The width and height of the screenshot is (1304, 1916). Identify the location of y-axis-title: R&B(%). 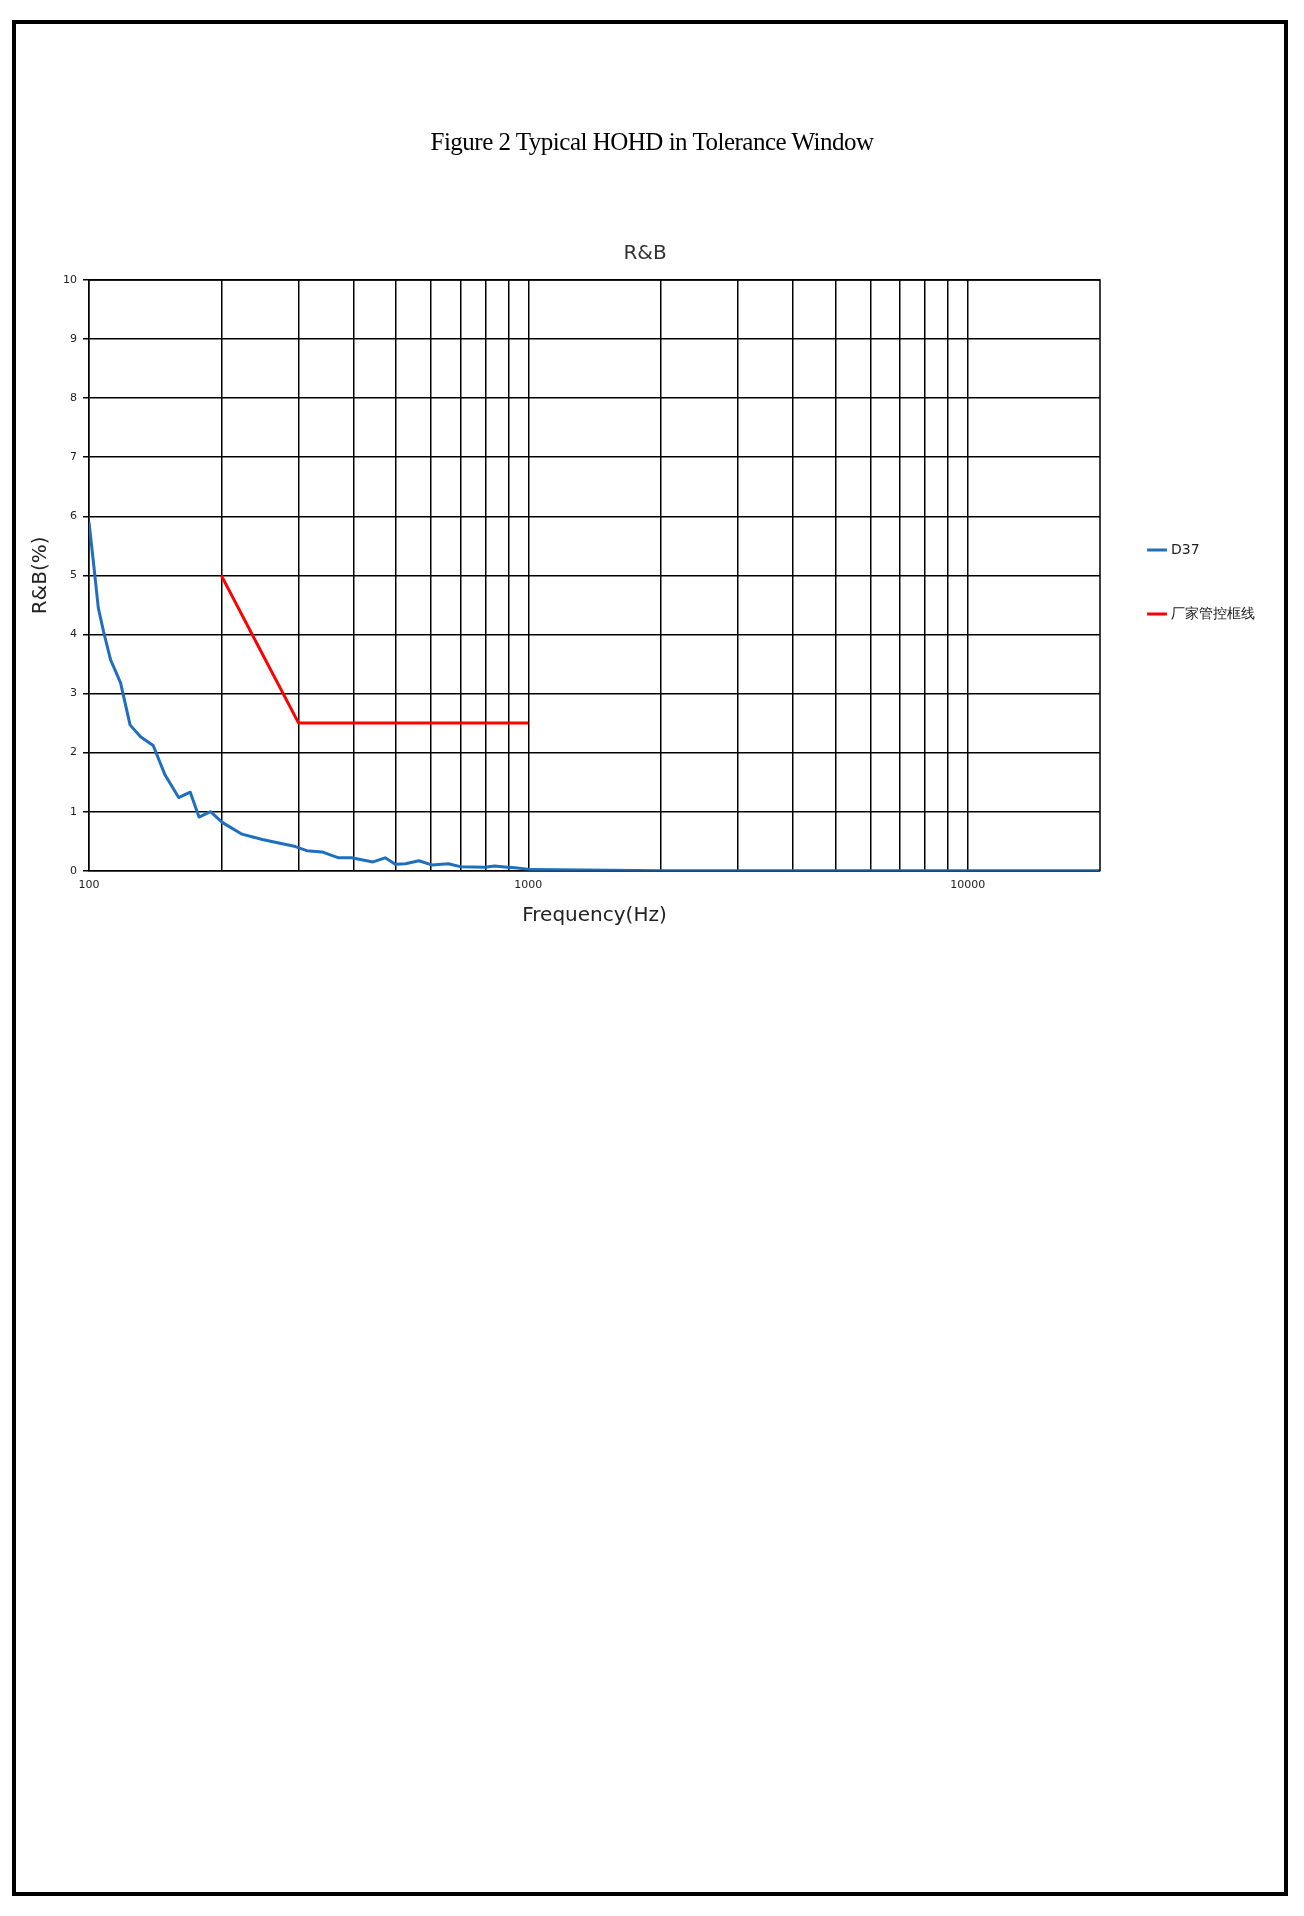
(39, 575).